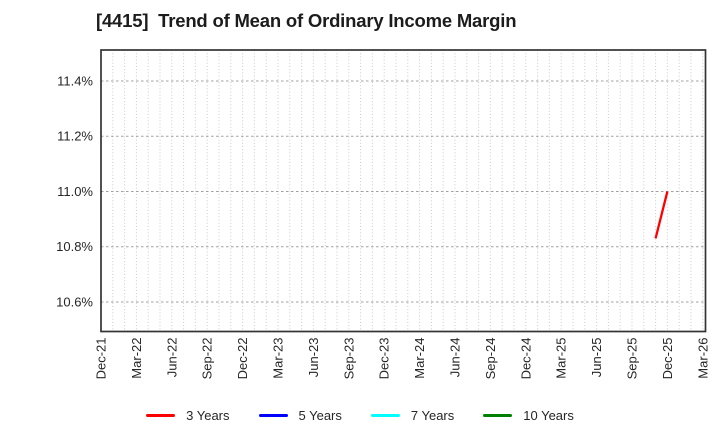  Describe the element at coordinates (454, 358) in the screenshot. I see `x-tick-label: Jun-24` at that location.